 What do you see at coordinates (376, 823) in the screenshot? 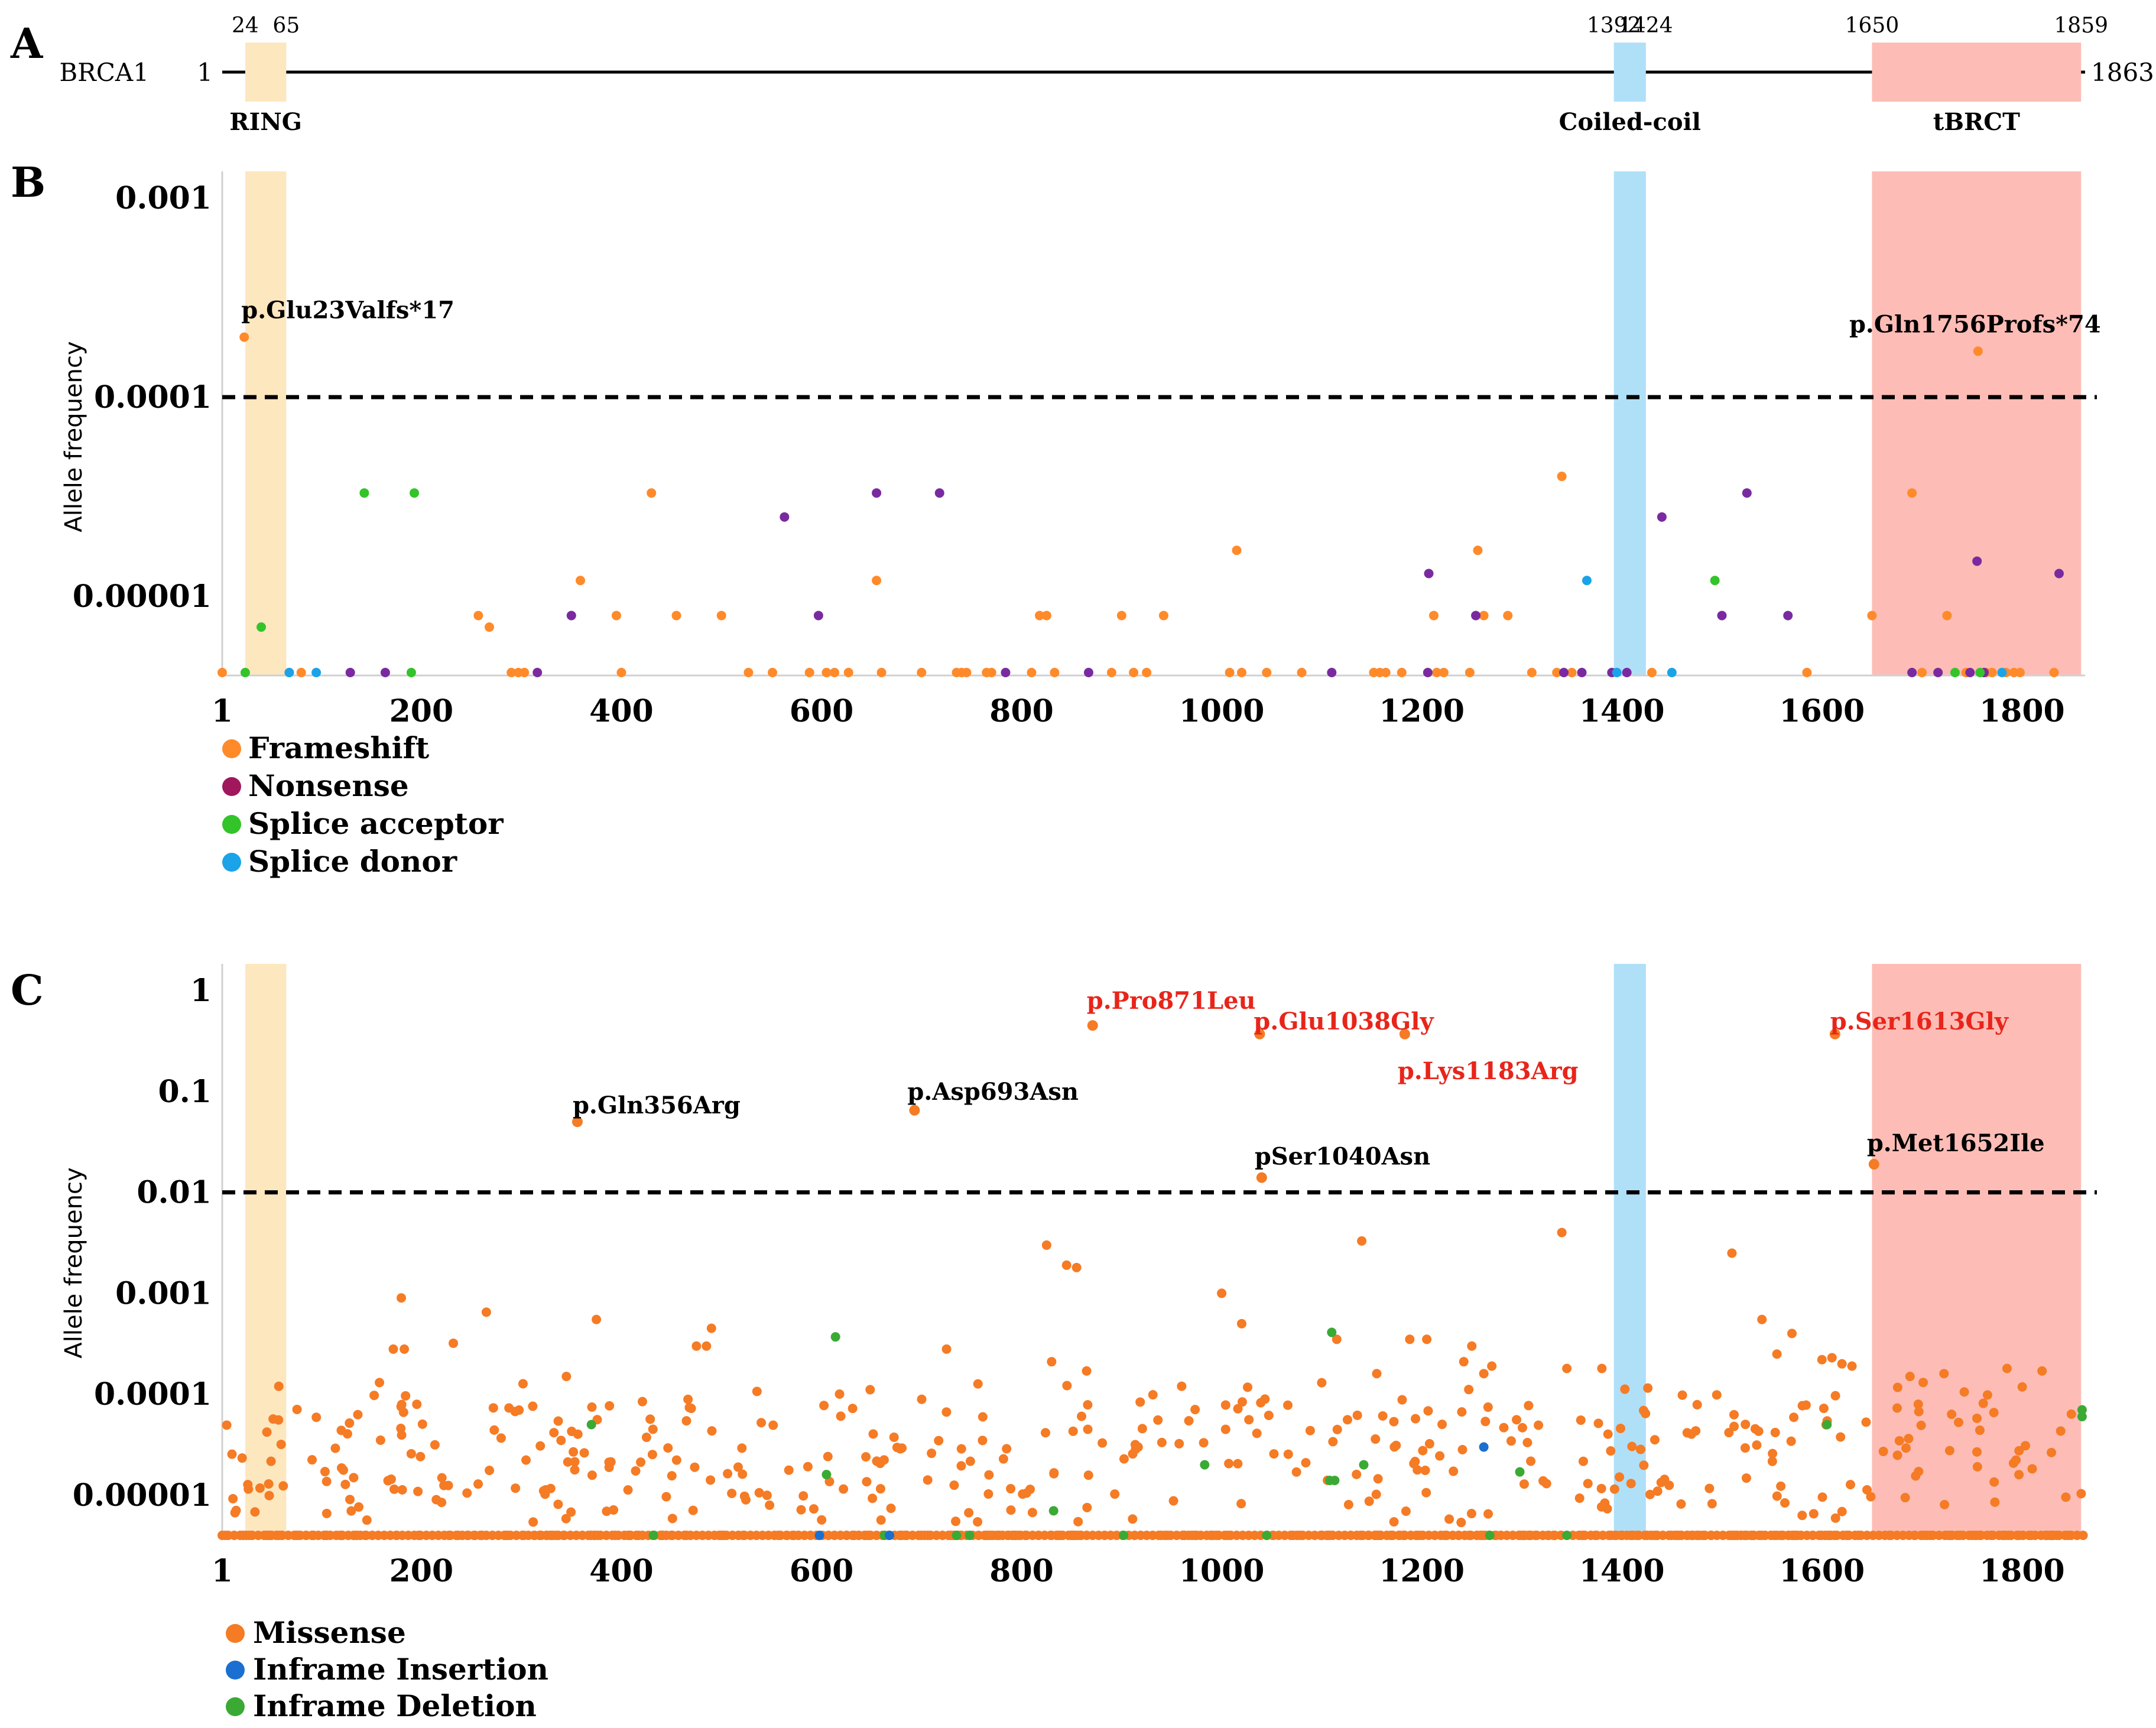
I see `legend-label: Splice acceptor` at bounding box center [376, 823].